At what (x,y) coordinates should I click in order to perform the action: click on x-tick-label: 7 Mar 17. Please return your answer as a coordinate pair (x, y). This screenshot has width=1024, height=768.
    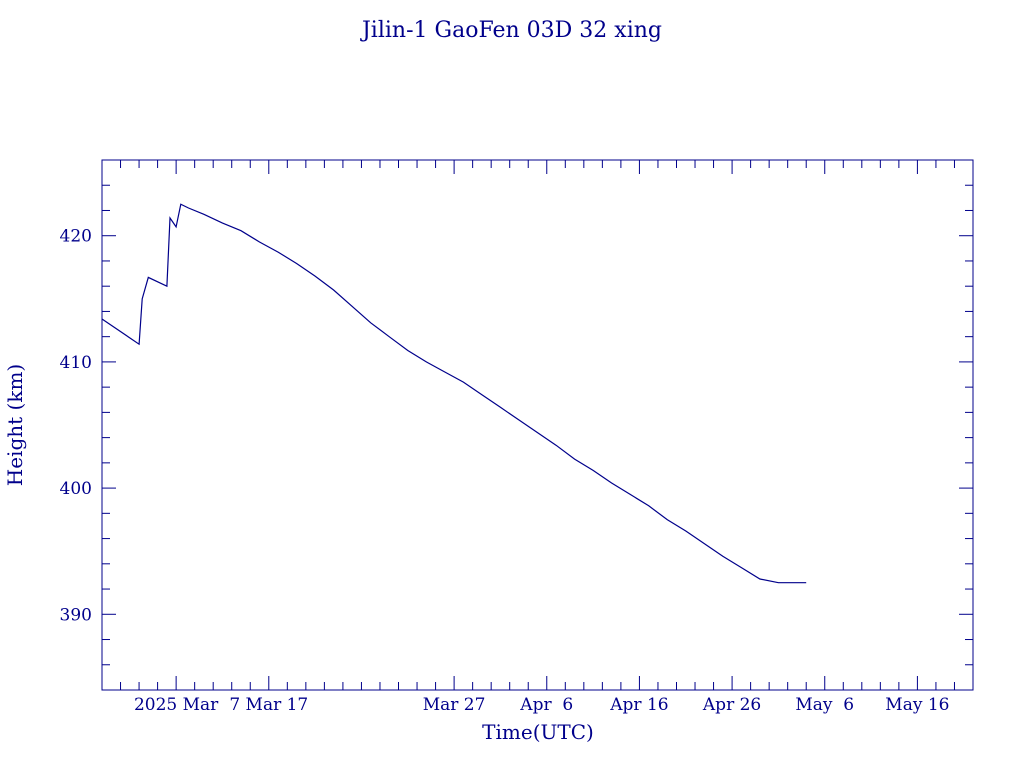
    Looking at the image, I should click on (268, 705).